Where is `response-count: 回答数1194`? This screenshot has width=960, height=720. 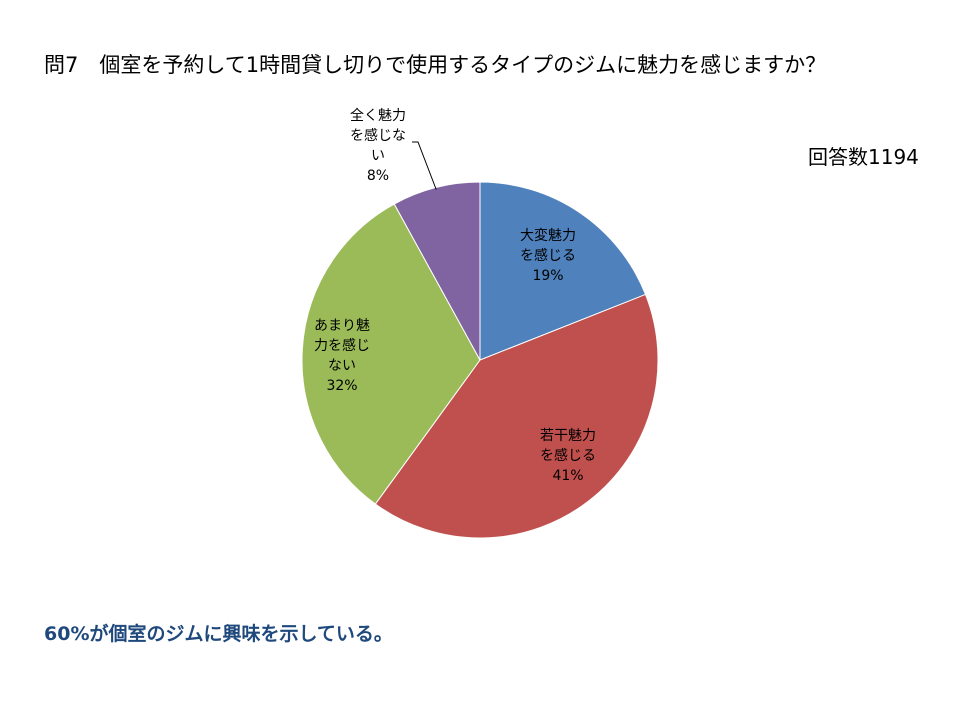
response-count: 回答数1194 is located at coordinates (863, 157).